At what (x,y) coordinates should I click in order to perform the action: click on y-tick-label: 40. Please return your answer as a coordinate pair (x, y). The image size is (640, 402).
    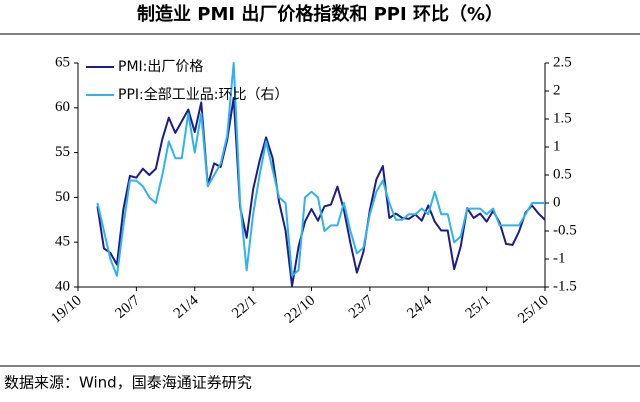
    Looking at the image, I should click on (62, 286).